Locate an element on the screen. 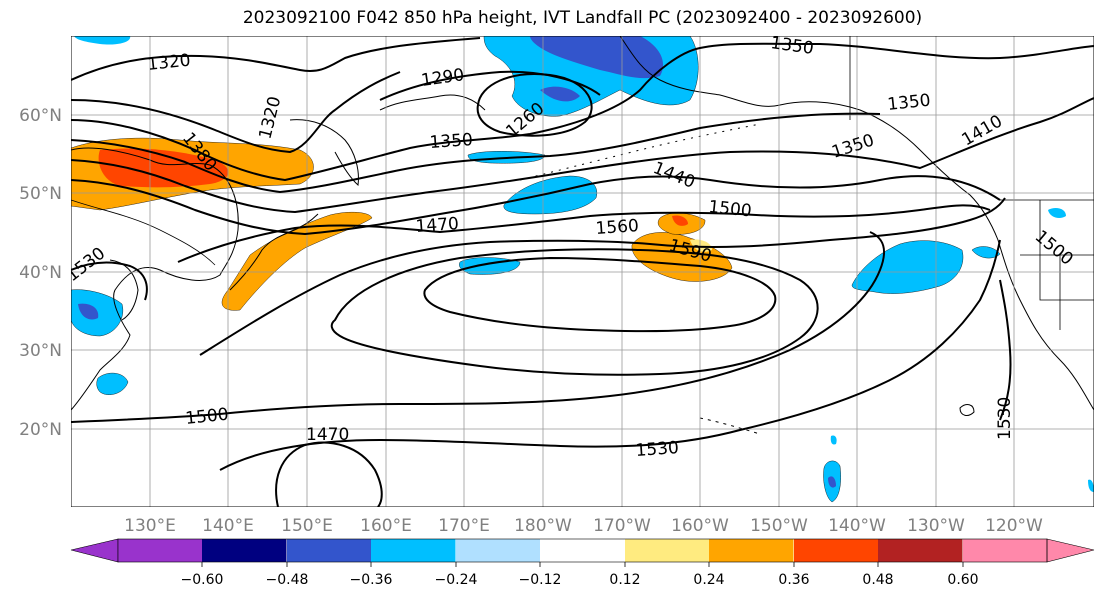 The height and width of the screenshot is (601, 1105). anomaly-japan-orange is located at coordinates (297, 261).